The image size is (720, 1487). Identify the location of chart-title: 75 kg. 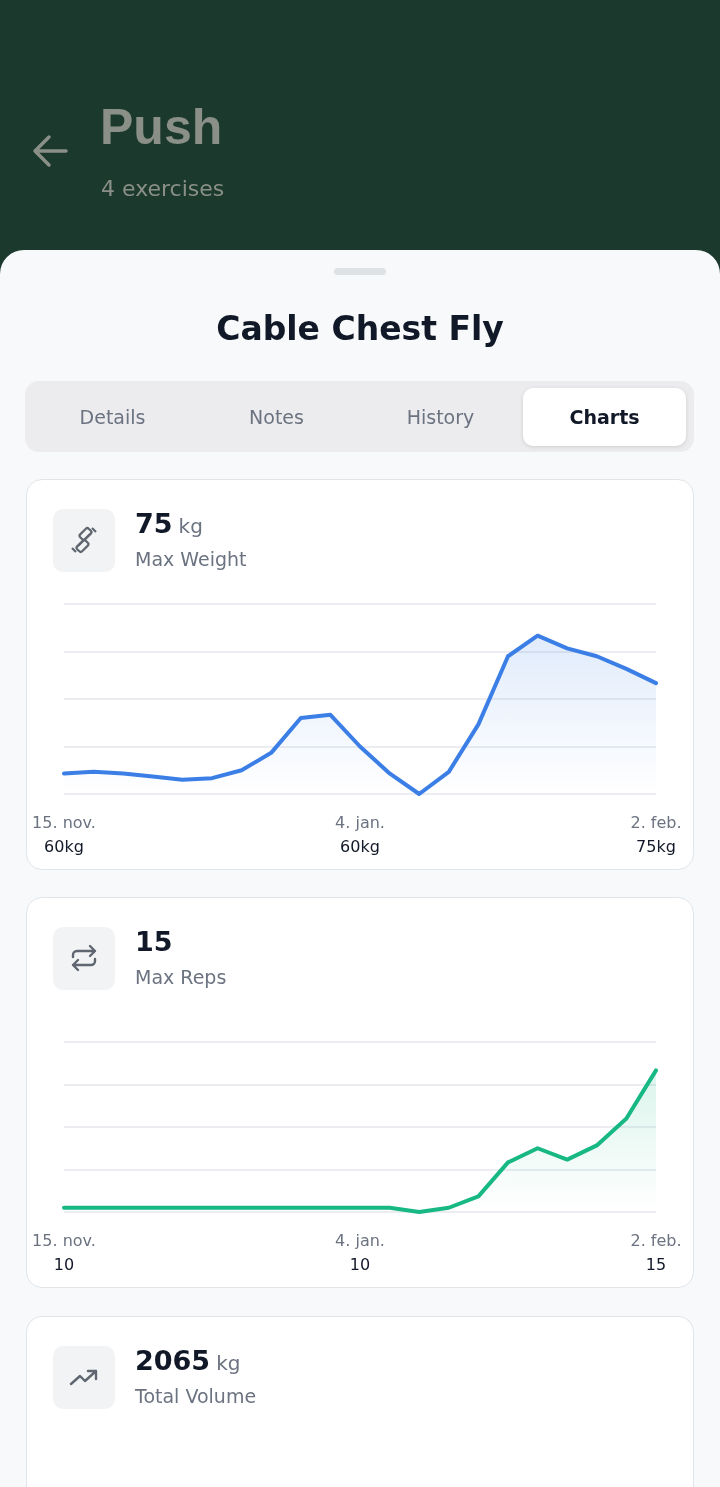
(169, 523).